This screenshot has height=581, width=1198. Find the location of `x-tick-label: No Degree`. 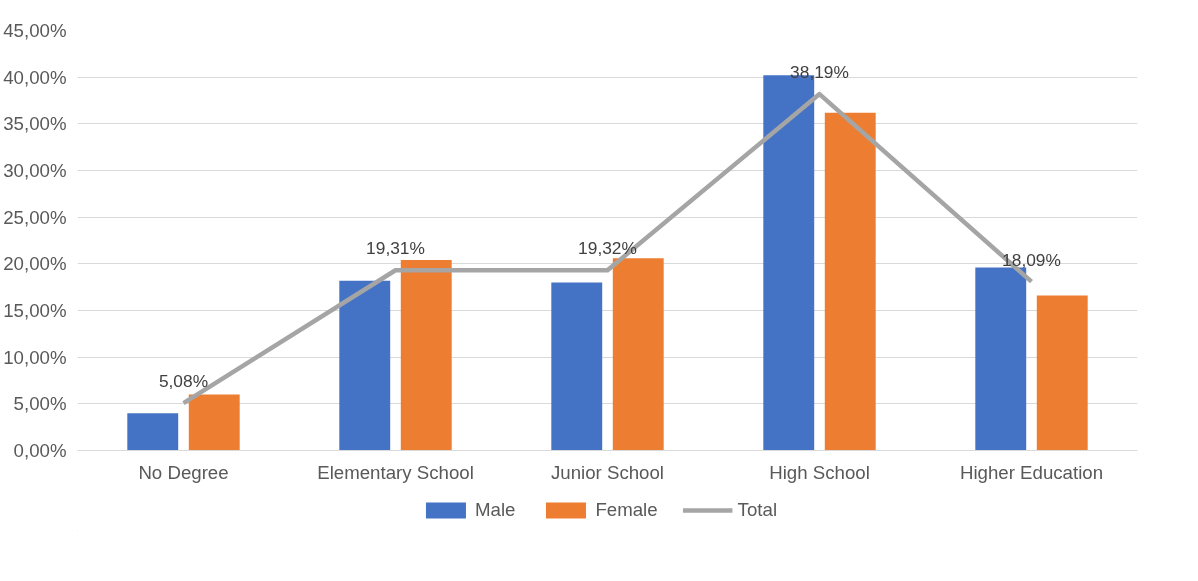

x-tick-label: No Degree is located at coordinates (183, 472).